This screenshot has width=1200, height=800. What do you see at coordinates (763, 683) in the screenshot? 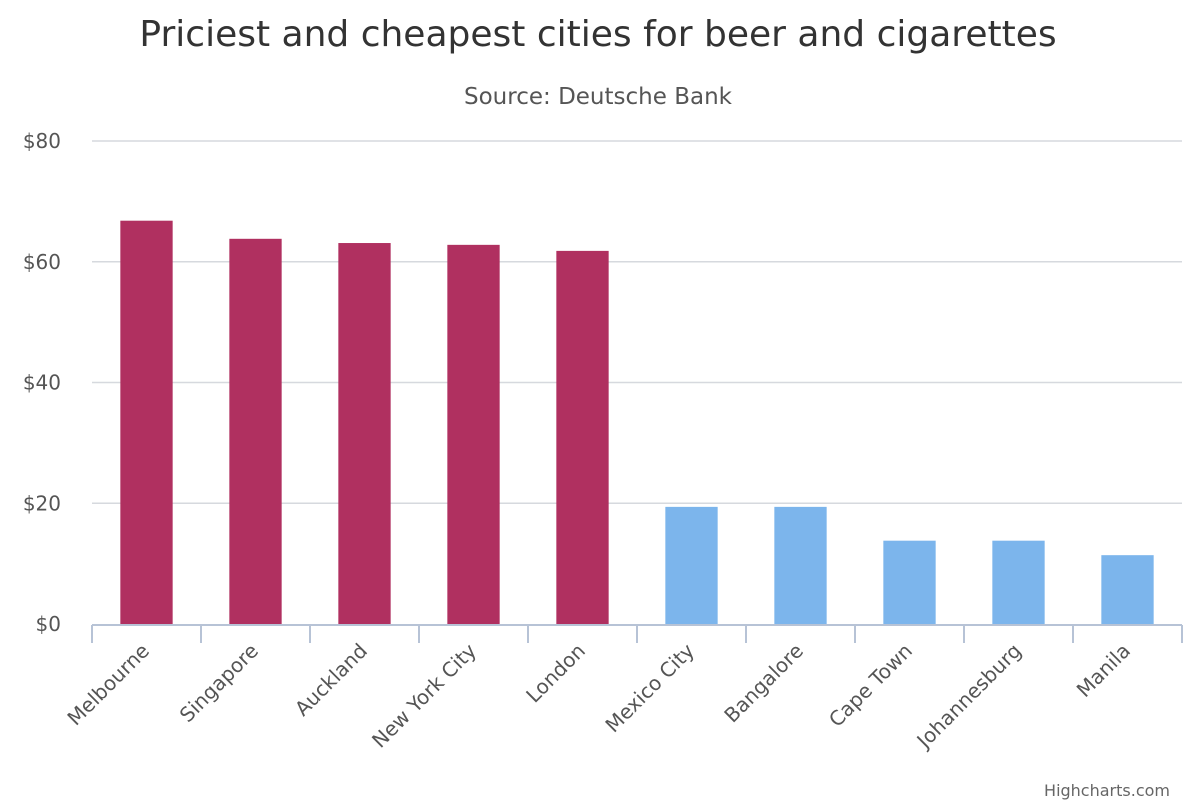
I see `x-tick-label: Bangalore` at bounding box center [763, 683].